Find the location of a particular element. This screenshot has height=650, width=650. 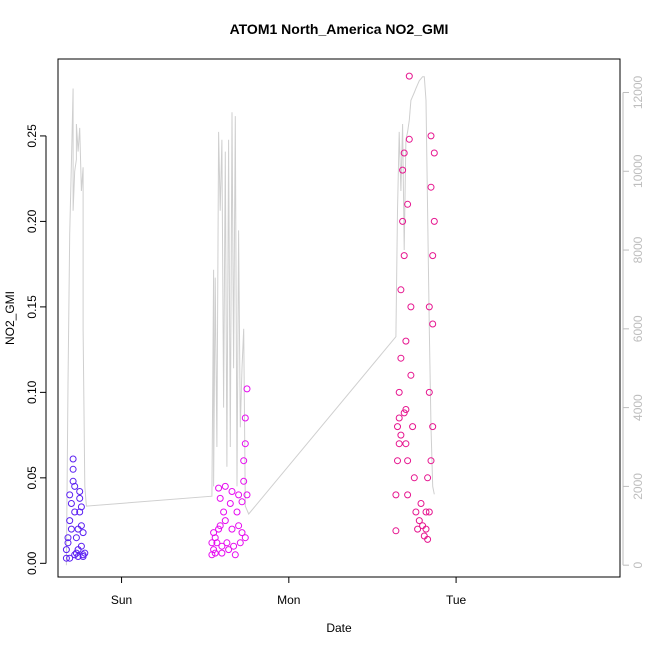

y2-tick-label: 4000 is located at coordinates (638, 407).